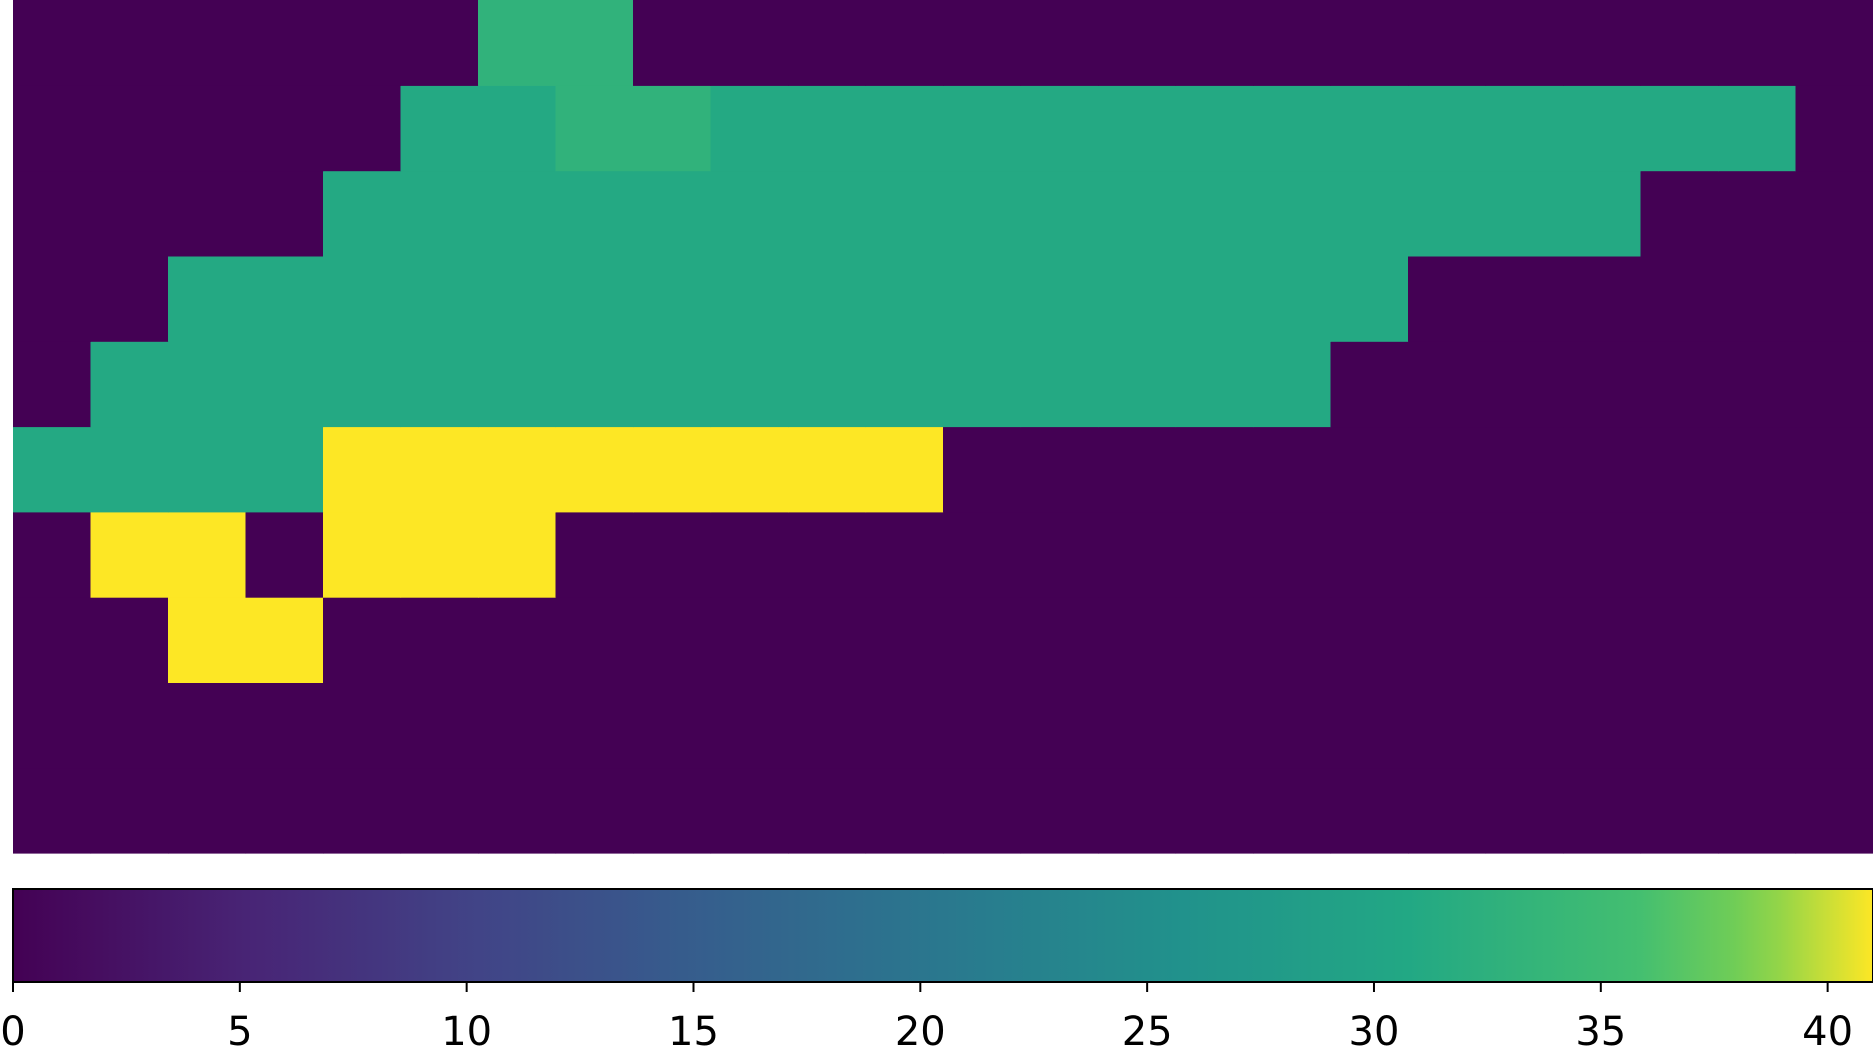 The height and width of the screenshot is (1053, 1873). I want to click on colorbar-tick-label: 25, so click(1147, 1031).